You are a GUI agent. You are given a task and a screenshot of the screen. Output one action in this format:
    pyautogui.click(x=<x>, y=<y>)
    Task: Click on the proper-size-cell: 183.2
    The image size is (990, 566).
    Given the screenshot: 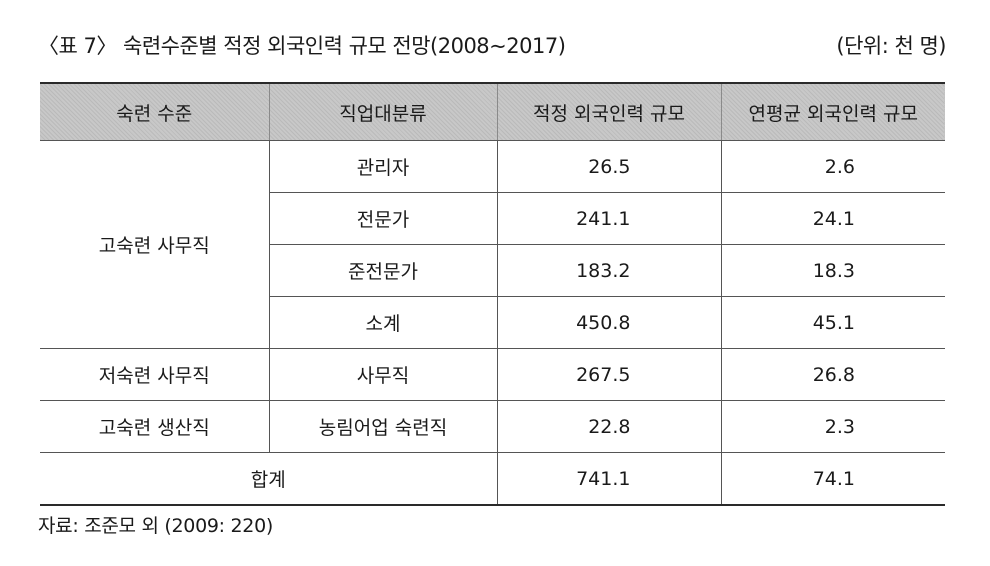 What is the action you would take?
    pyautogui.click(x=608, y=270)
    